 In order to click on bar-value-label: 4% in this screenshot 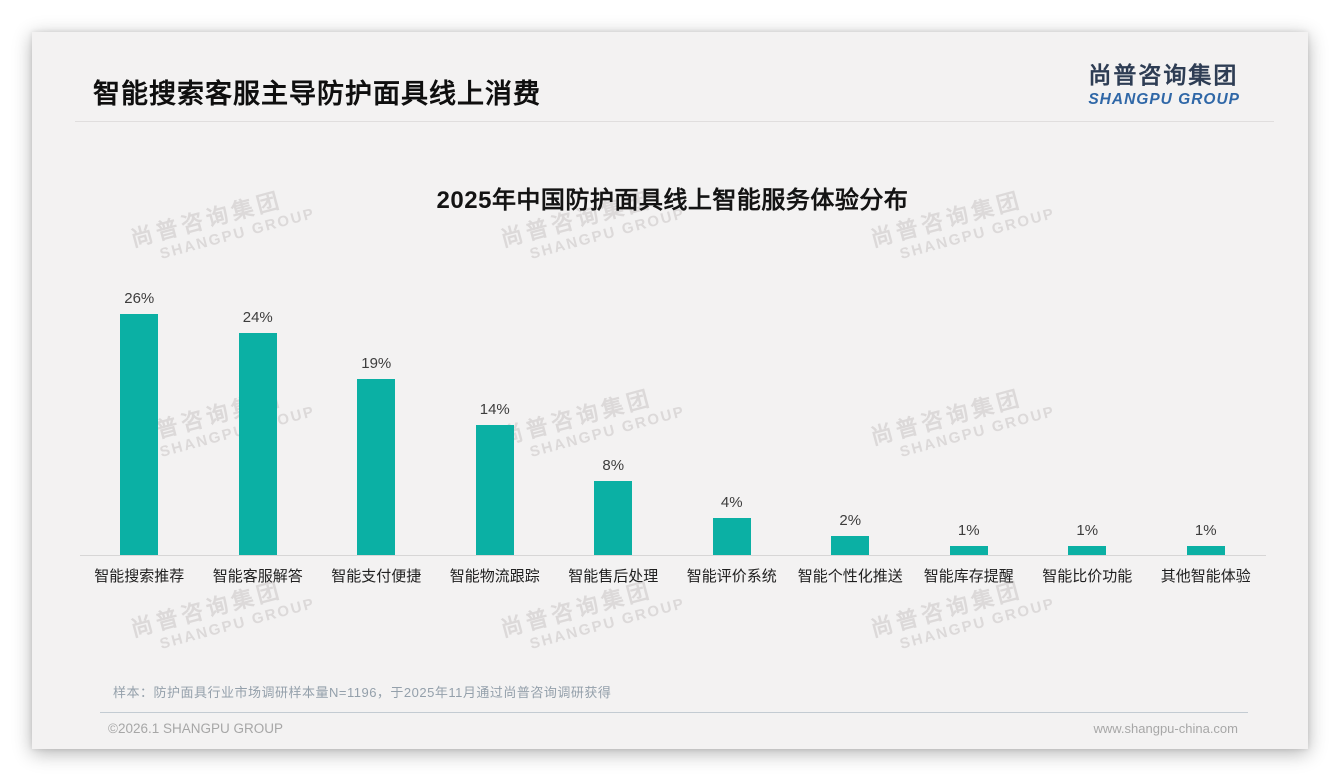, I will do `click(731, 502)`.